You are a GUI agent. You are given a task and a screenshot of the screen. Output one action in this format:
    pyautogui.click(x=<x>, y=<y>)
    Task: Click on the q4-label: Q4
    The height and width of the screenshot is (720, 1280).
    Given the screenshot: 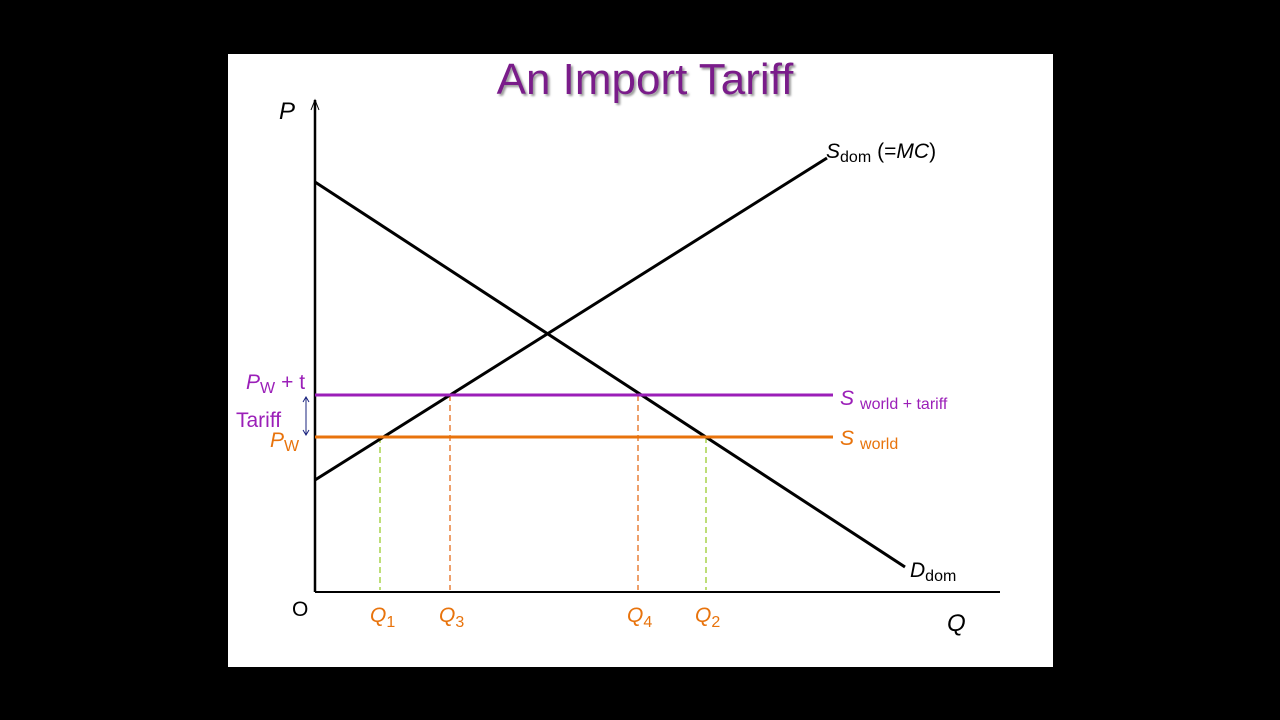 What is the action you would take?
    pyautogui.click(x=639, y=617)
    